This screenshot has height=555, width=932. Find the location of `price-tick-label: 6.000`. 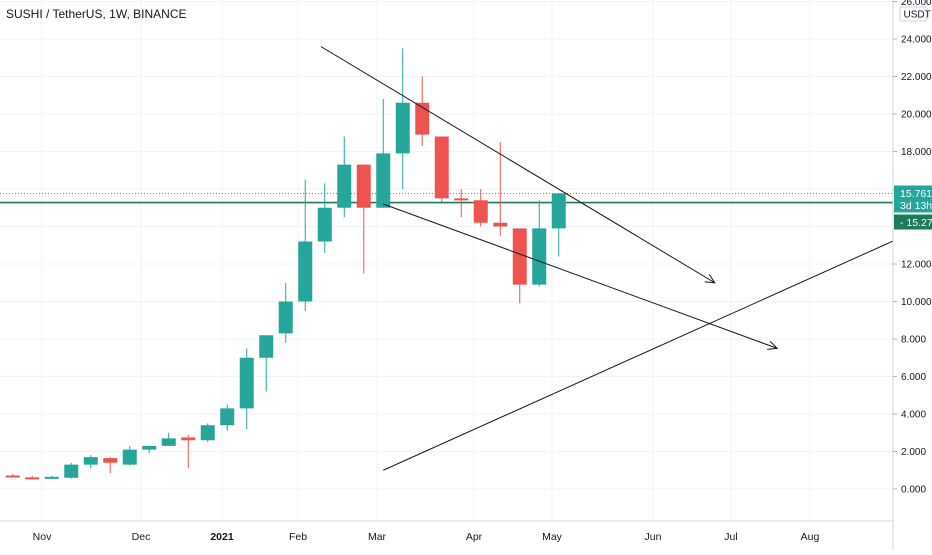

price-tick-label: 6.000 is located at coordinates (913, 377).